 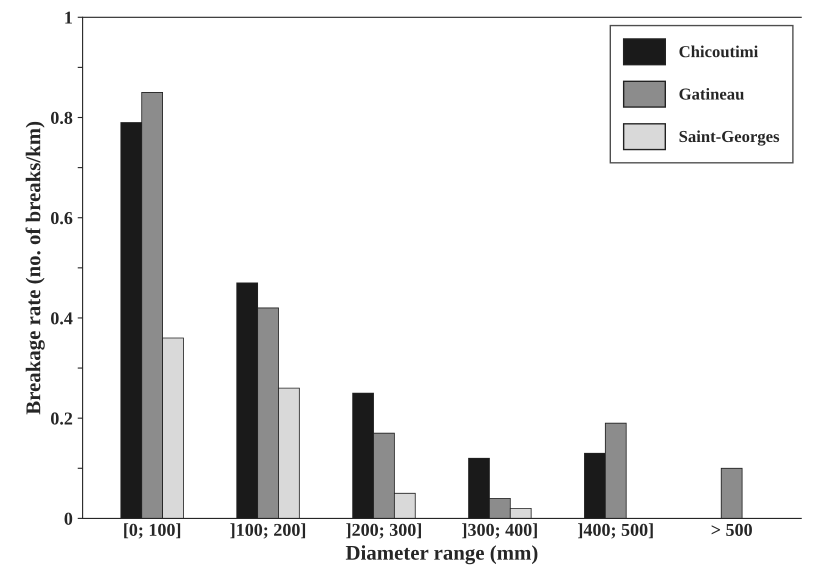 I want to click on y-tick-label: 0, so click(x=68, y=518).